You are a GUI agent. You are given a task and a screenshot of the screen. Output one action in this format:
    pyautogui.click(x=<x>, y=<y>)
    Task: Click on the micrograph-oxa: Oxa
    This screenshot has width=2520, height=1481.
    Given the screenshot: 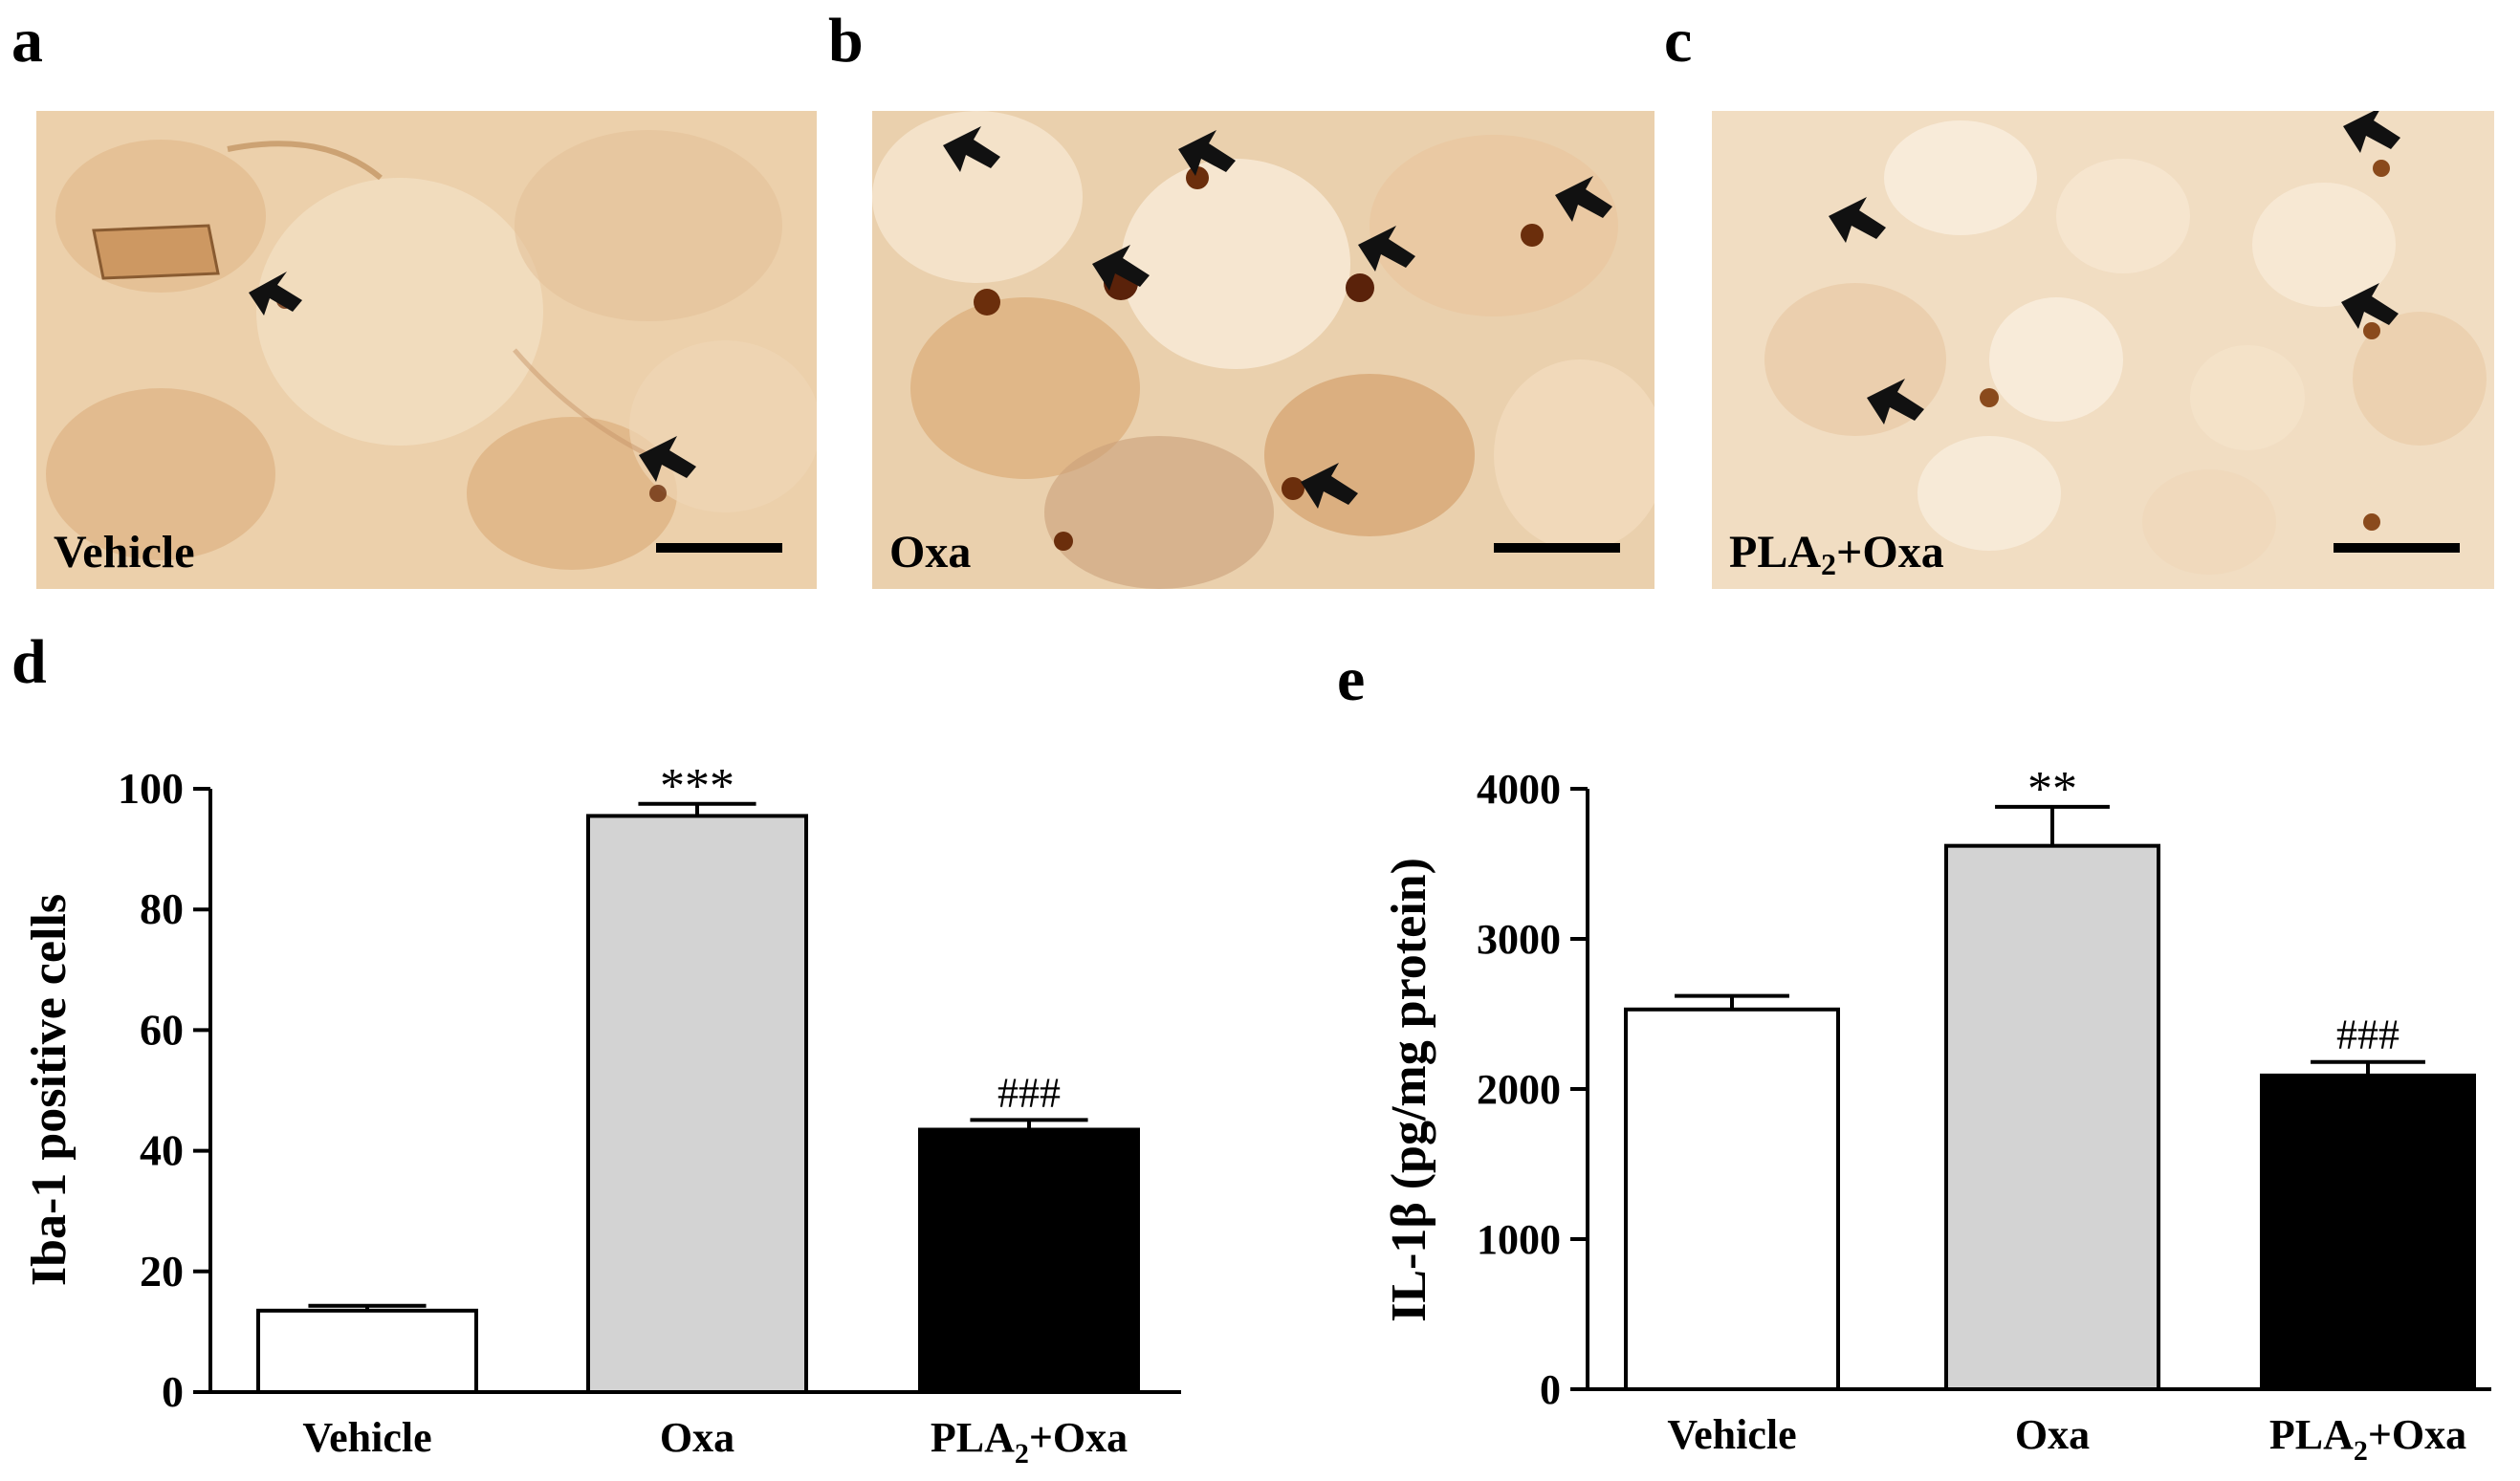 What is the action you would take?
    pyautogui.click(x=1263, y=350)
    